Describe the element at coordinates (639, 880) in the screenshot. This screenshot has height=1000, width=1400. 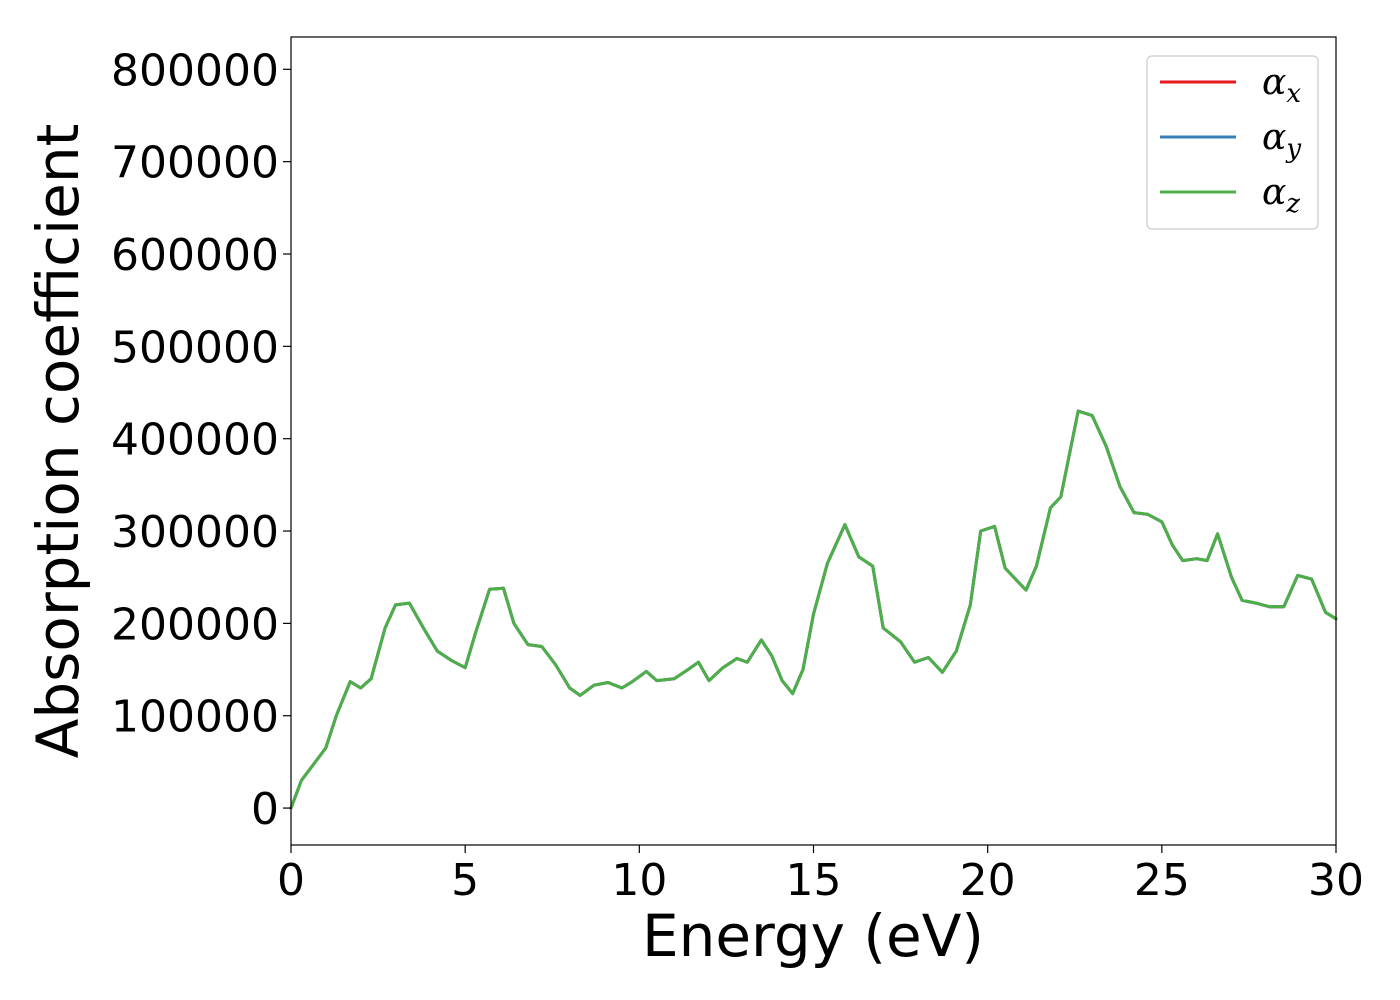
I see `x-tick-label: 10` at that location.